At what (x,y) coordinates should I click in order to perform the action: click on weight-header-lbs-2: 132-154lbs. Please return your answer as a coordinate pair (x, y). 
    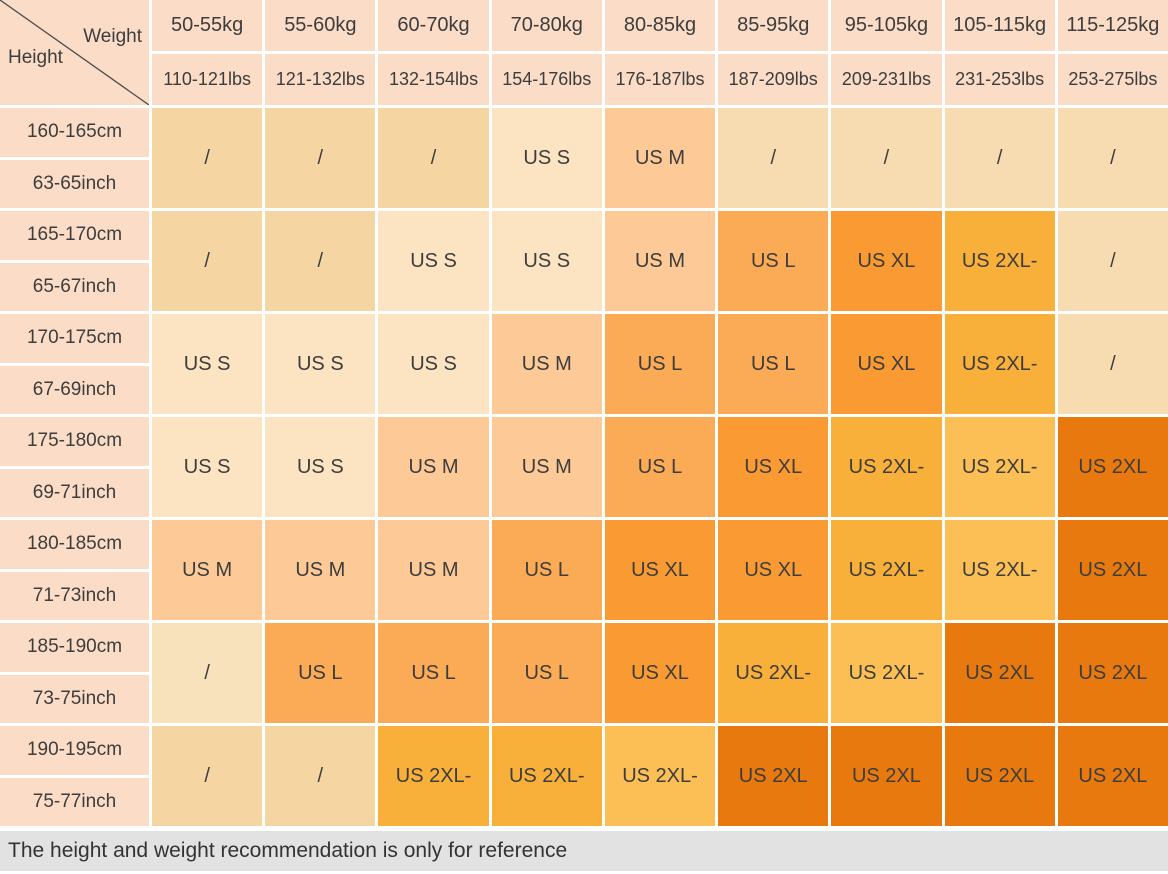
    Looking at the image, I should click on (433, 79).